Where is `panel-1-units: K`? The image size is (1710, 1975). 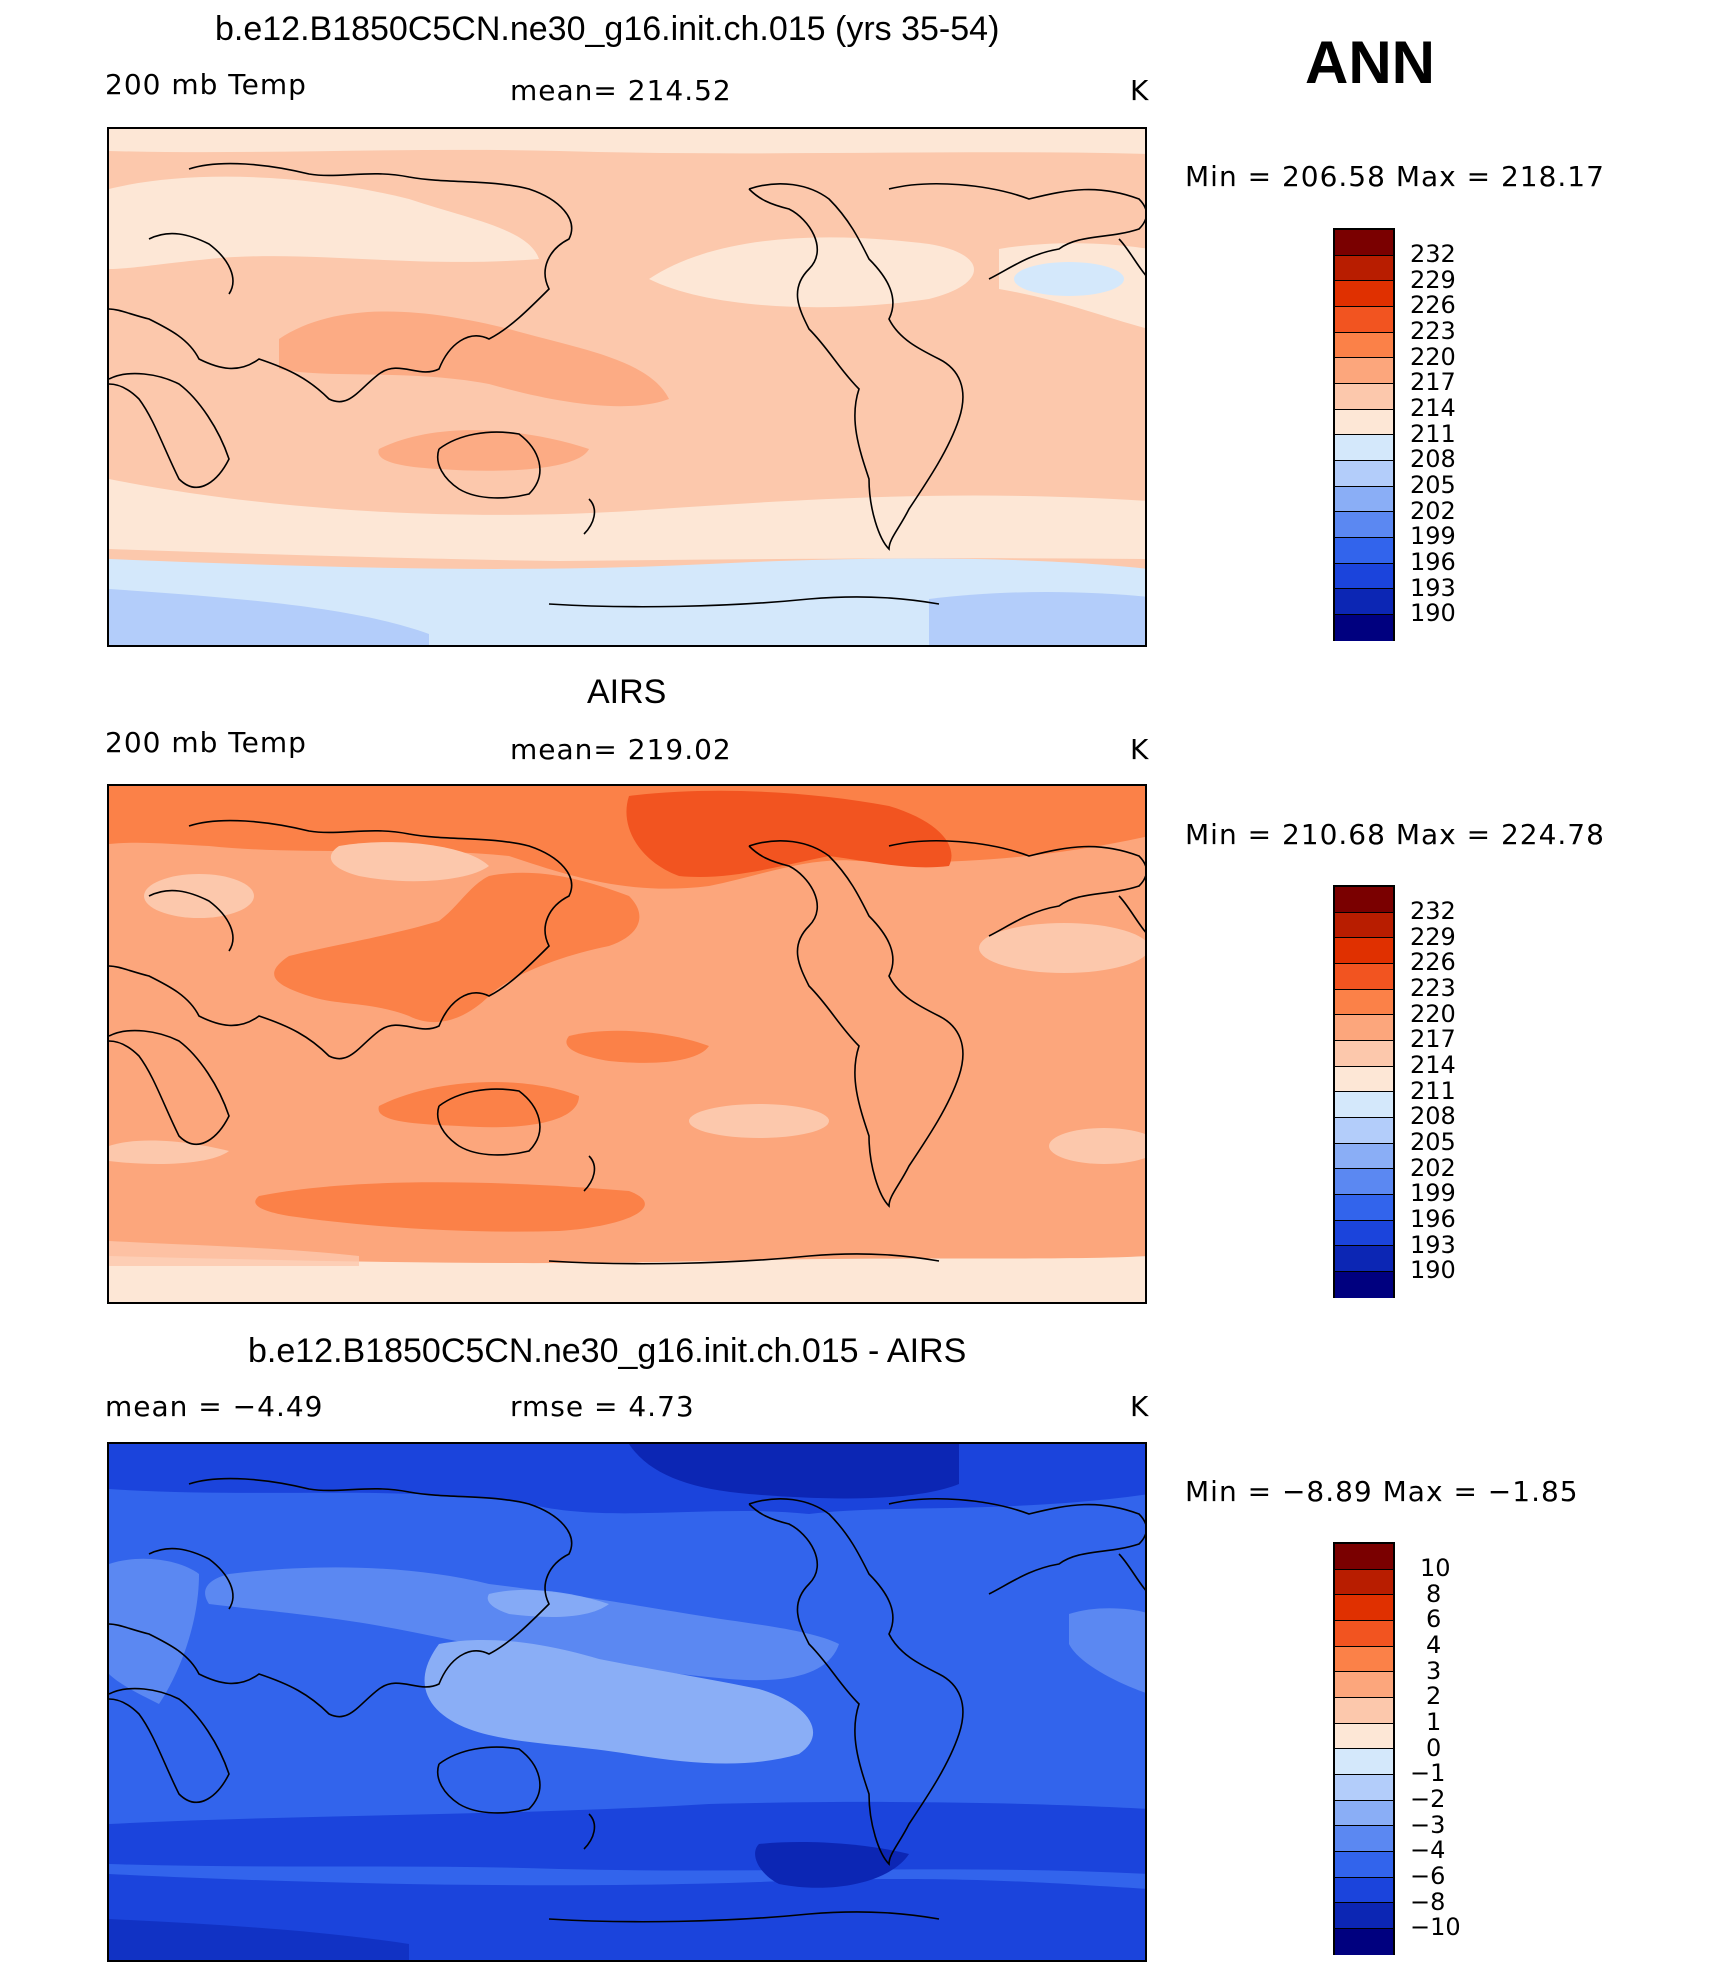
panel-1-units: K is located at coordinates (1140, 90).